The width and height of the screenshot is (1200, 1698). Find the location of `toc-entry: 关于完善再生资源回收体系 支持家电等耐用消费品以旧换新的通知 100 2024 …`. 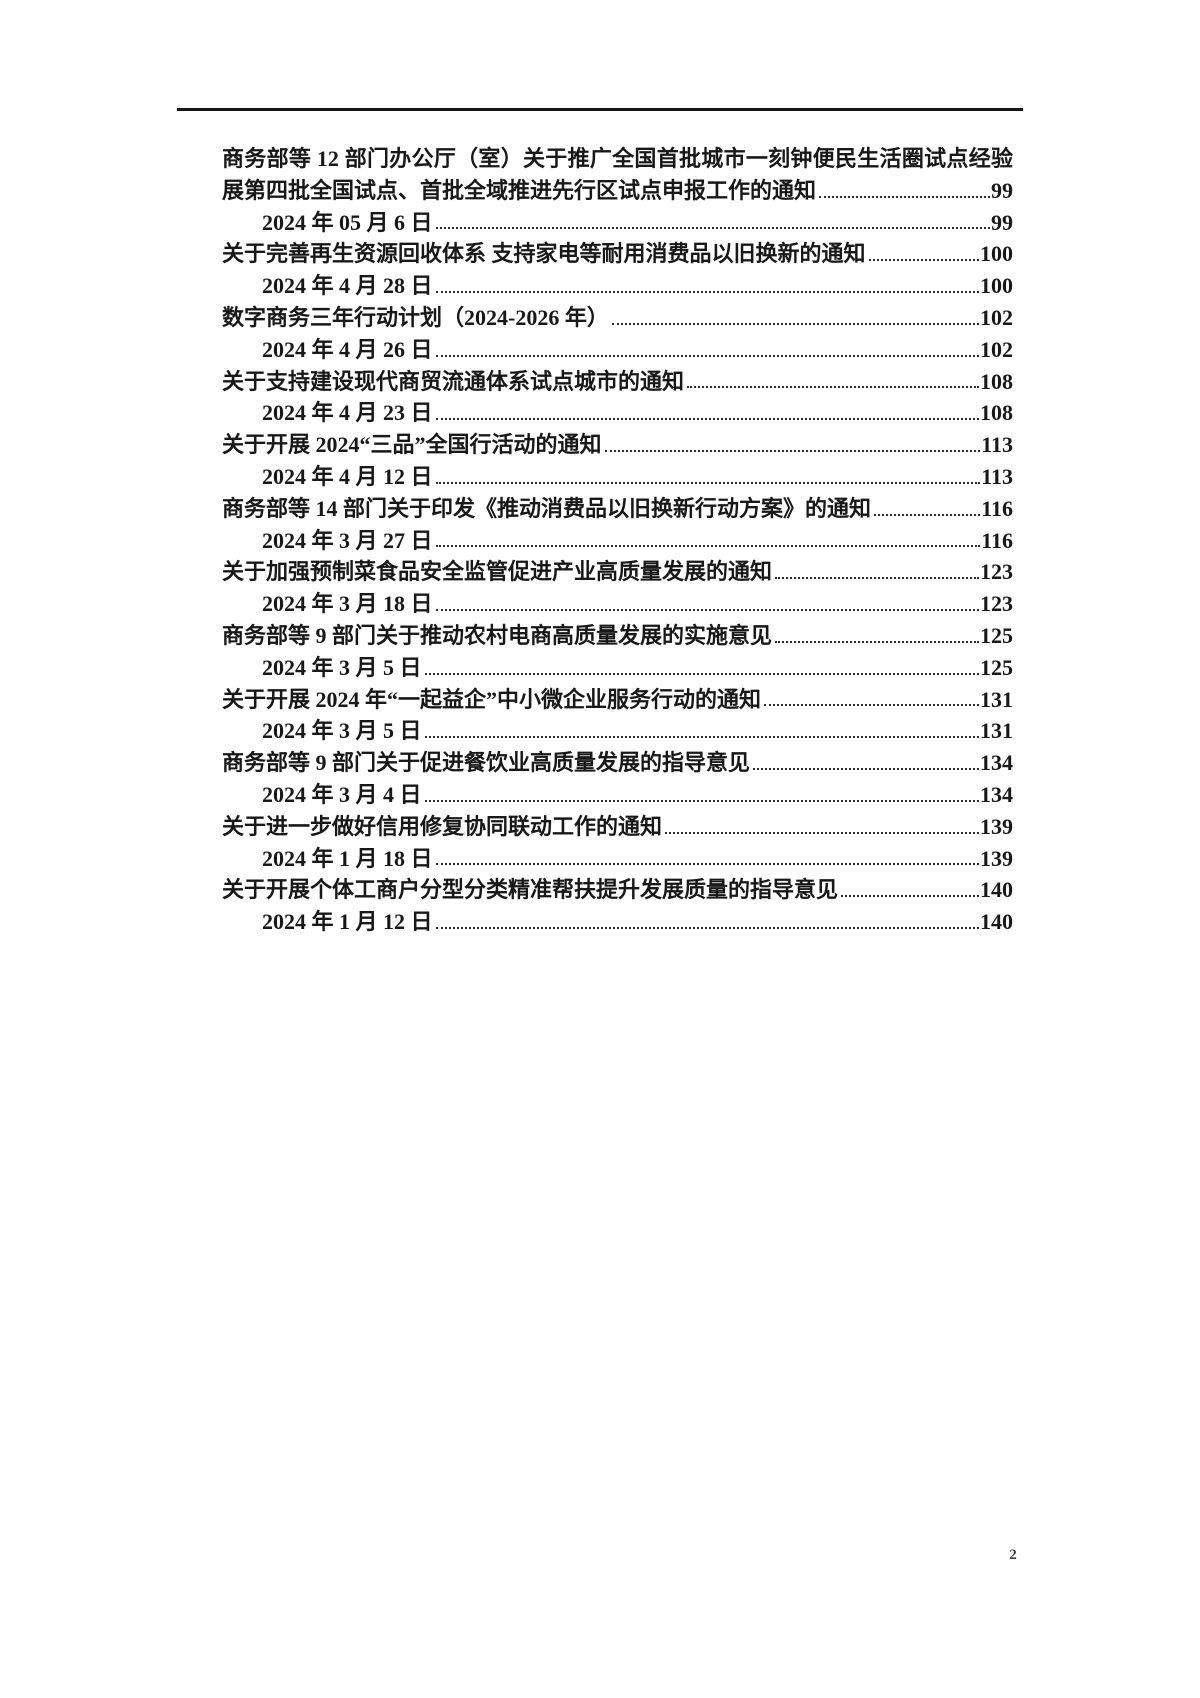

toc-entry: 关于完善再生资源回收体系 支持家电等耐用消费品以旧换新的通知 100 2024 … is located at coordinates (617, 270).